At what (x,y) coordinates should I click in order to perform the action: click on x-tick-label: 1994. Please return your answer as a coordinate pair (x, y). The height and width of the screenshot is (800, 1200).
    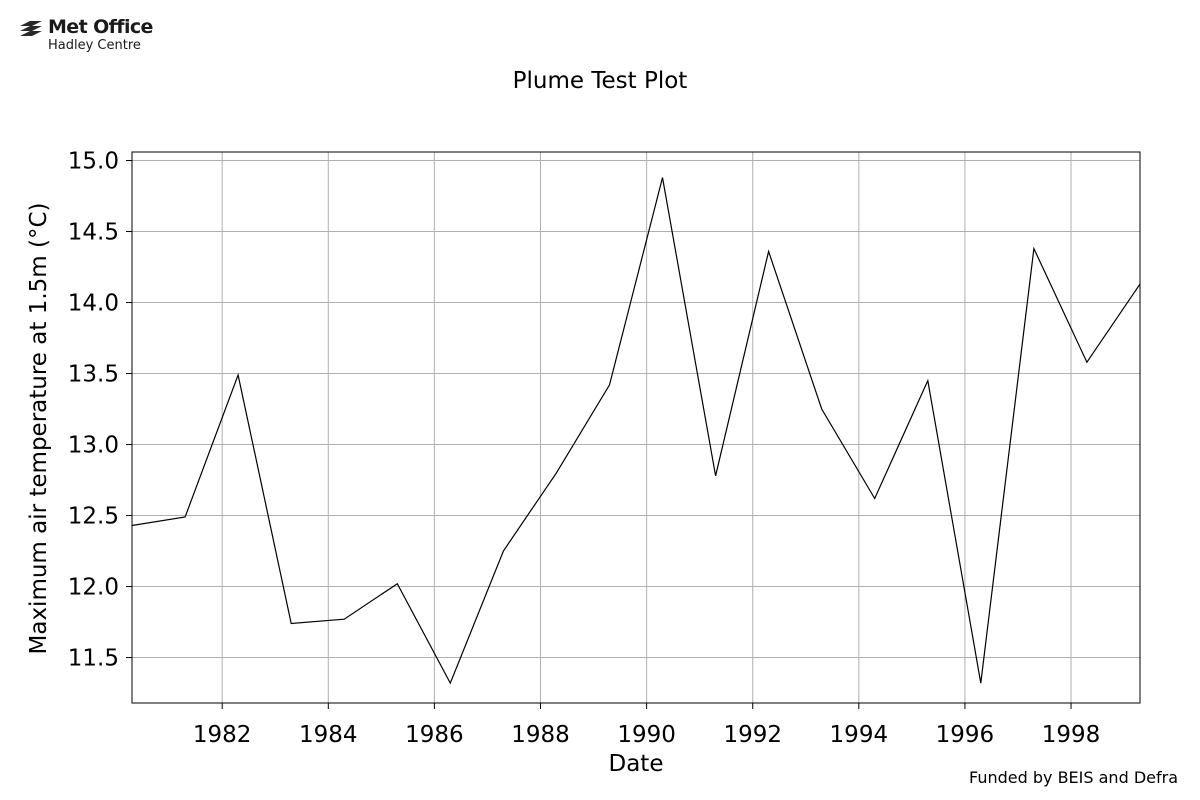
    Looking at the image, I should click on (859, 735).